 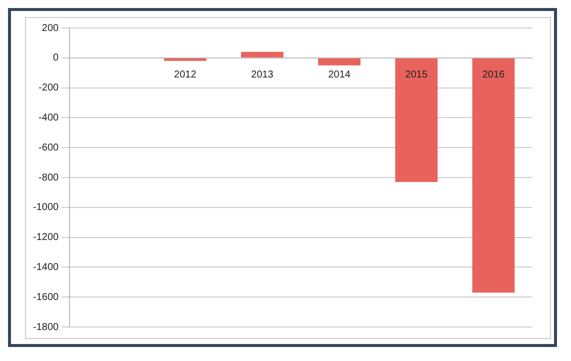 I want to click on y-tick-label: -1000, so click(x=46, y=208).